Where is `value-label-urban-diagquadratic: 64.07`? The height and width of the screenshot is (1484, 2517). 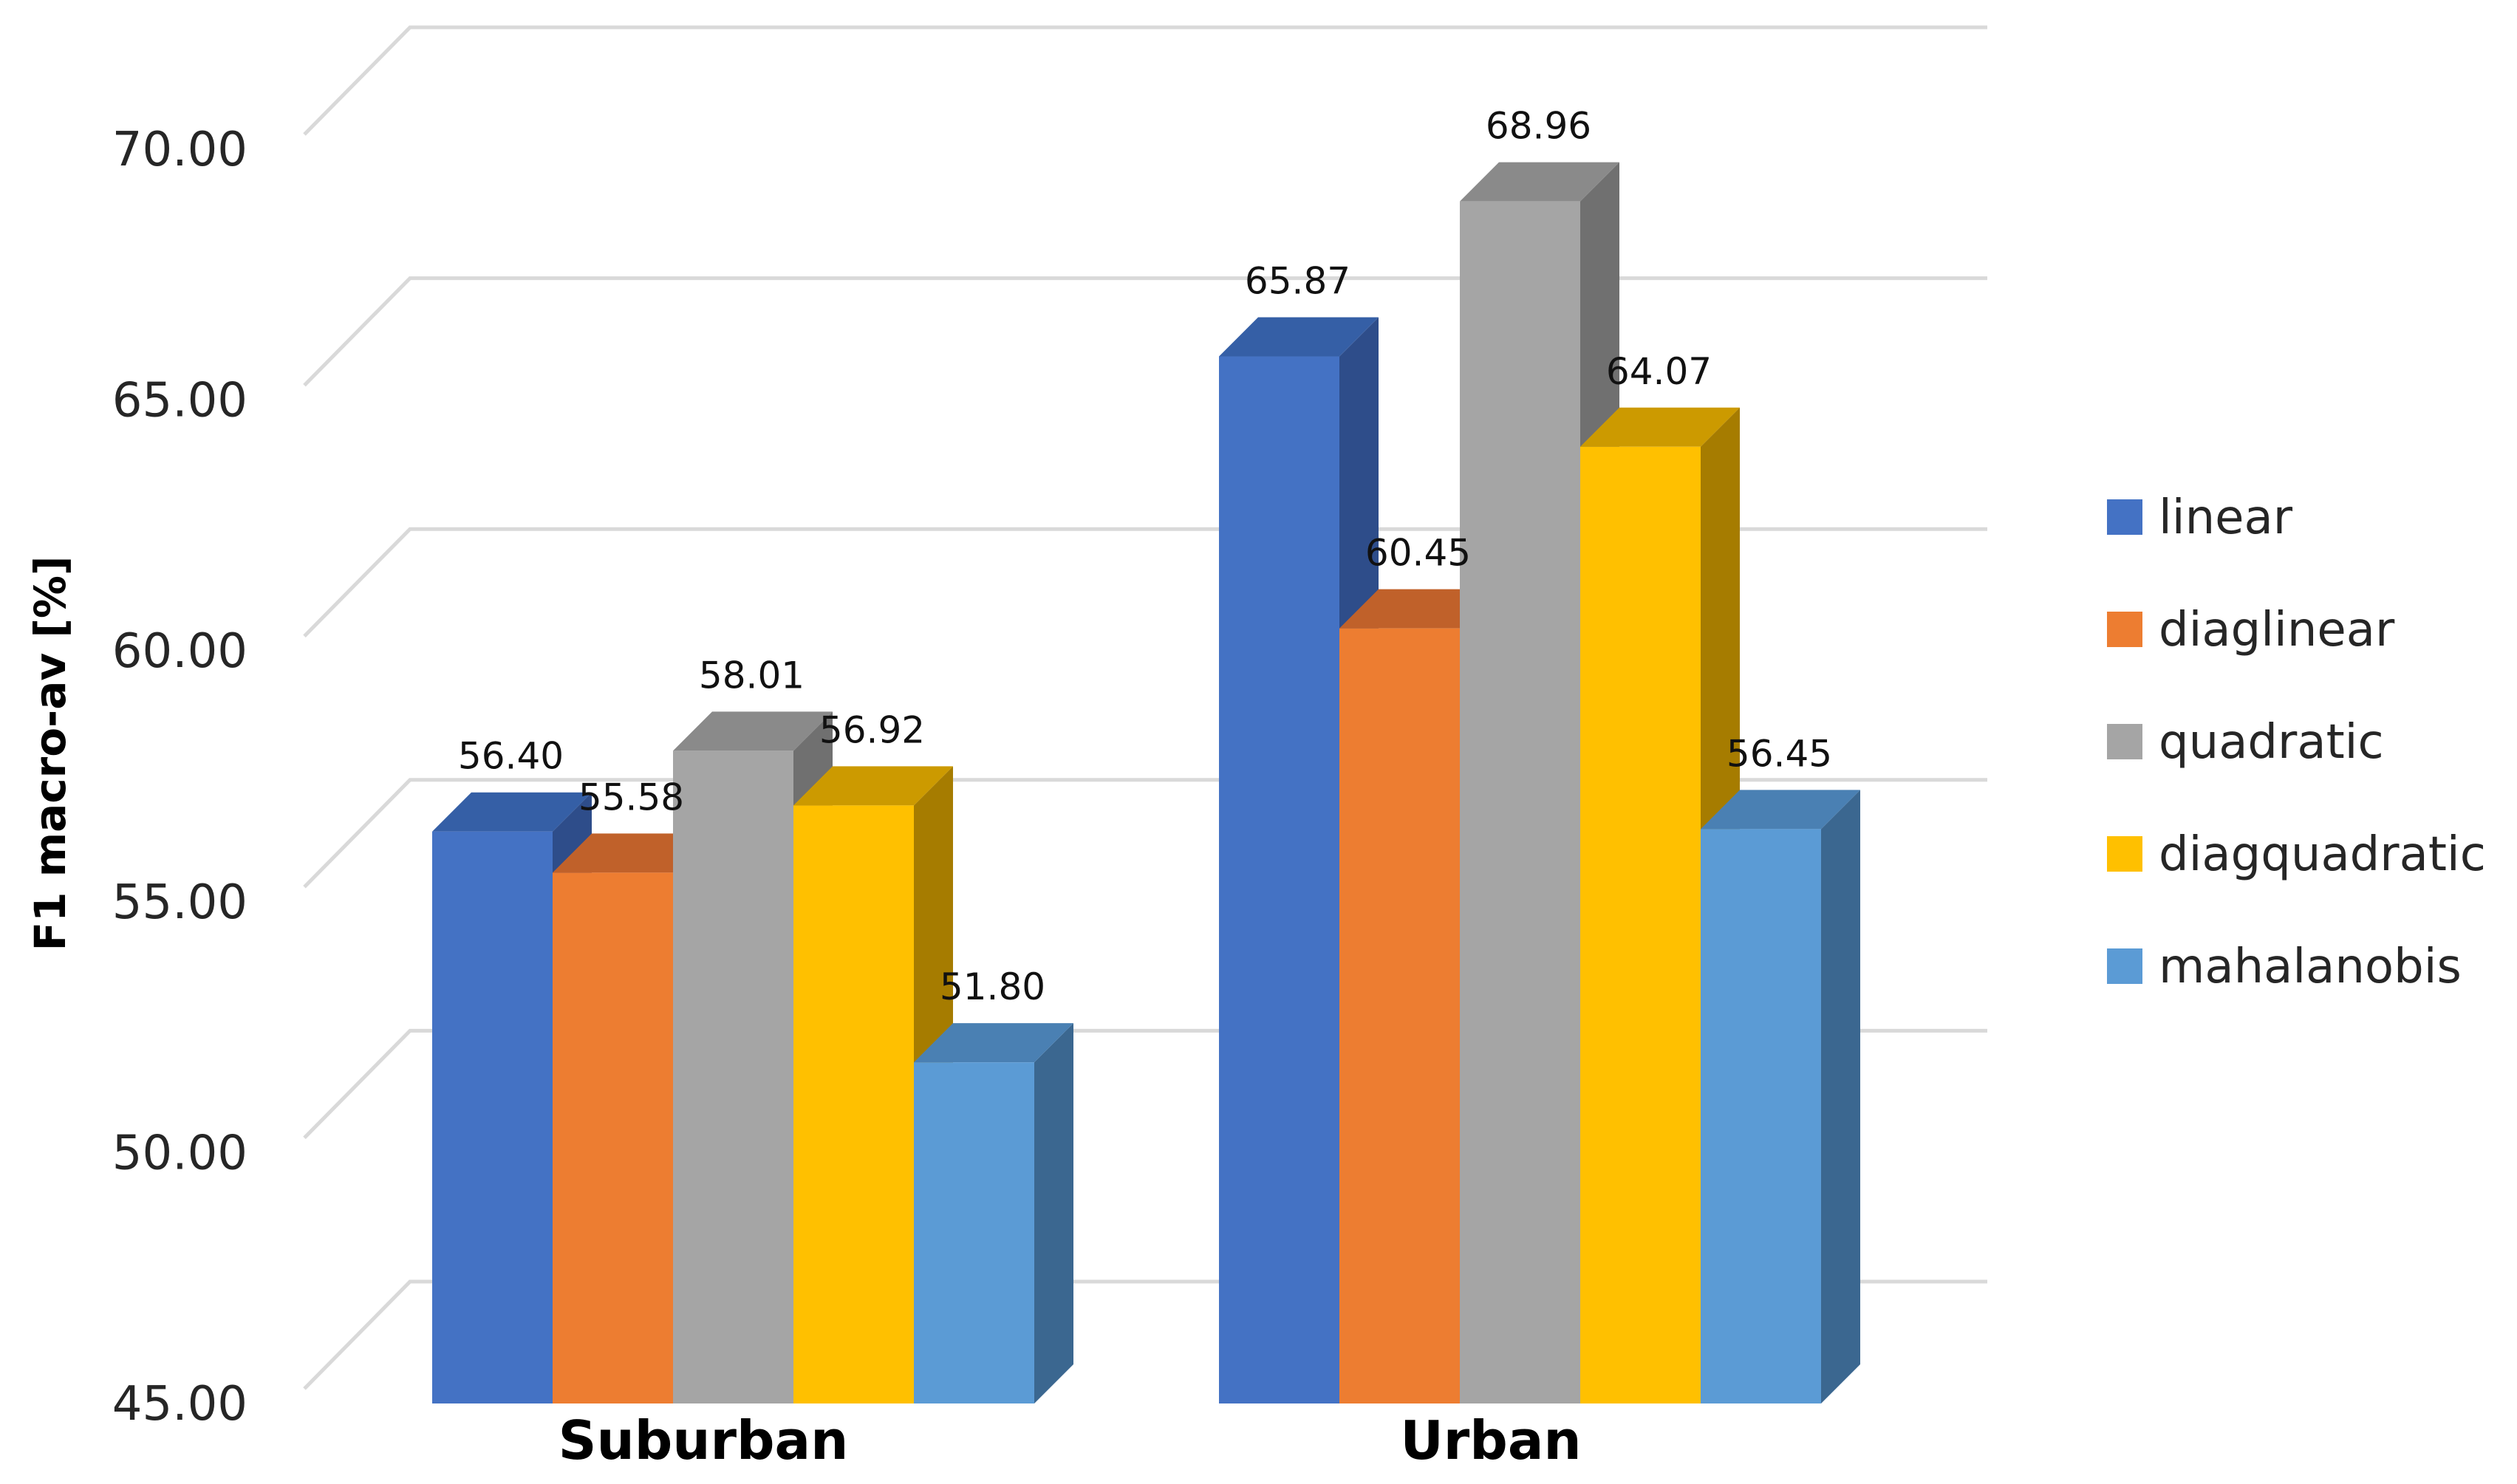
value-label-urban-diagquadratic: 64.07 is located at coordinates (1659, 372).